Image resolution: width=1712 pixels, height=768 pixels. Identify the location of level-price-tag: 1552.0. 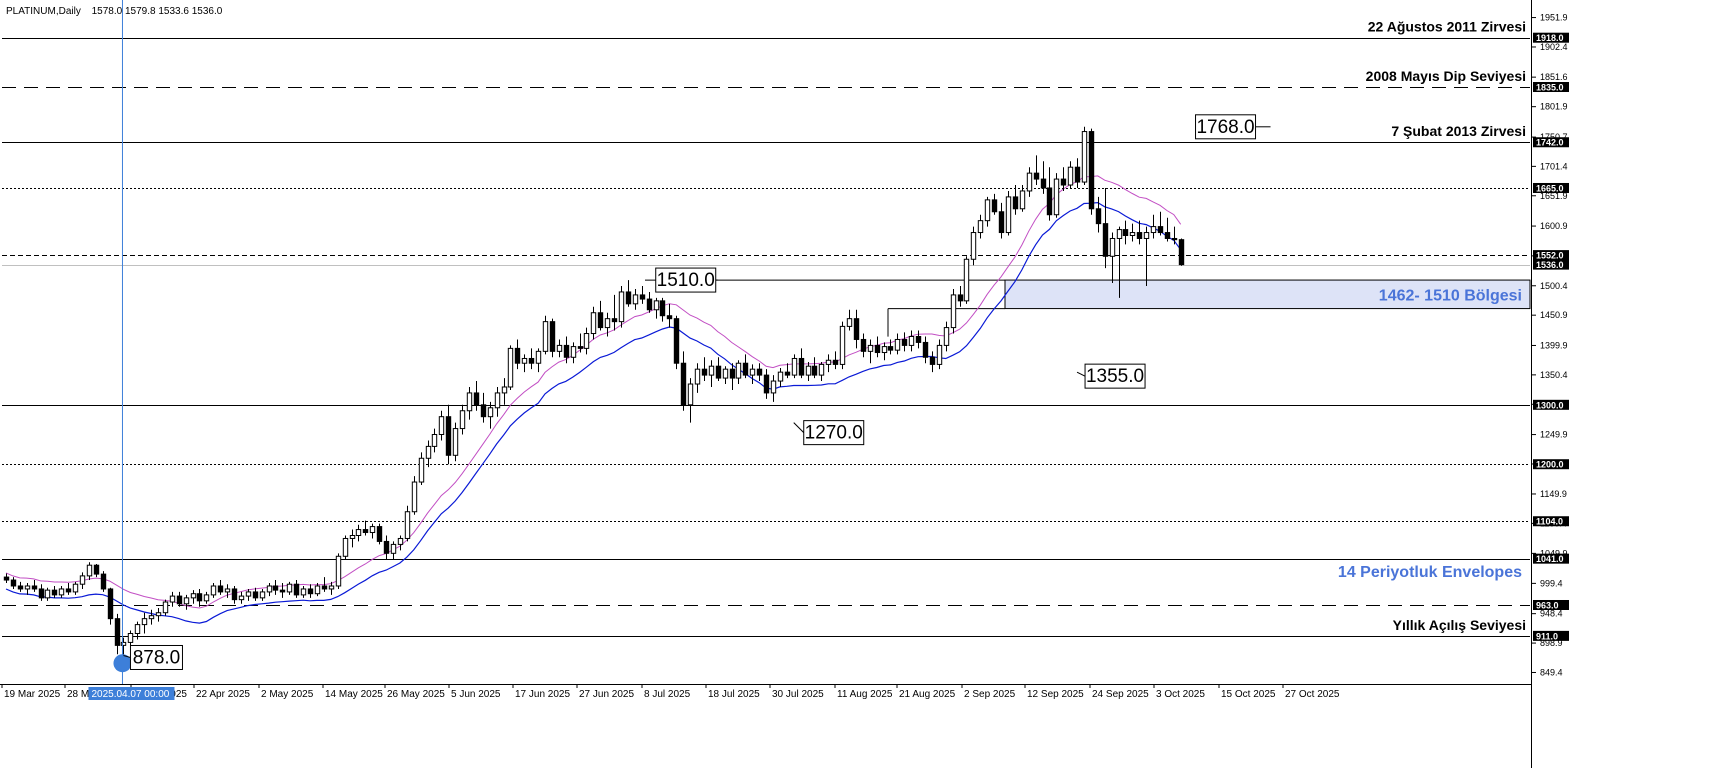
(1551, 255).